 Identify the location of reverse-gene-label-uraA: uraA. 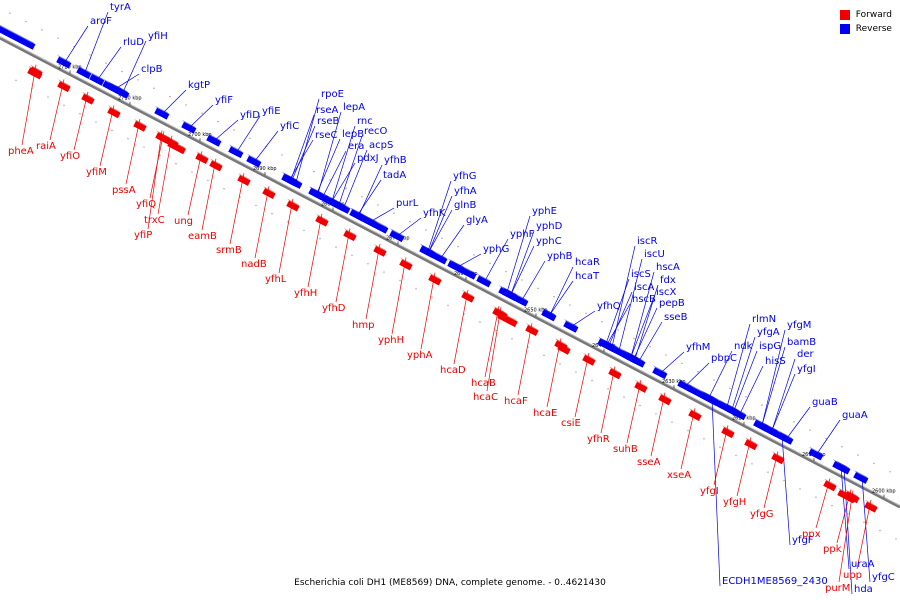
(863, 564).